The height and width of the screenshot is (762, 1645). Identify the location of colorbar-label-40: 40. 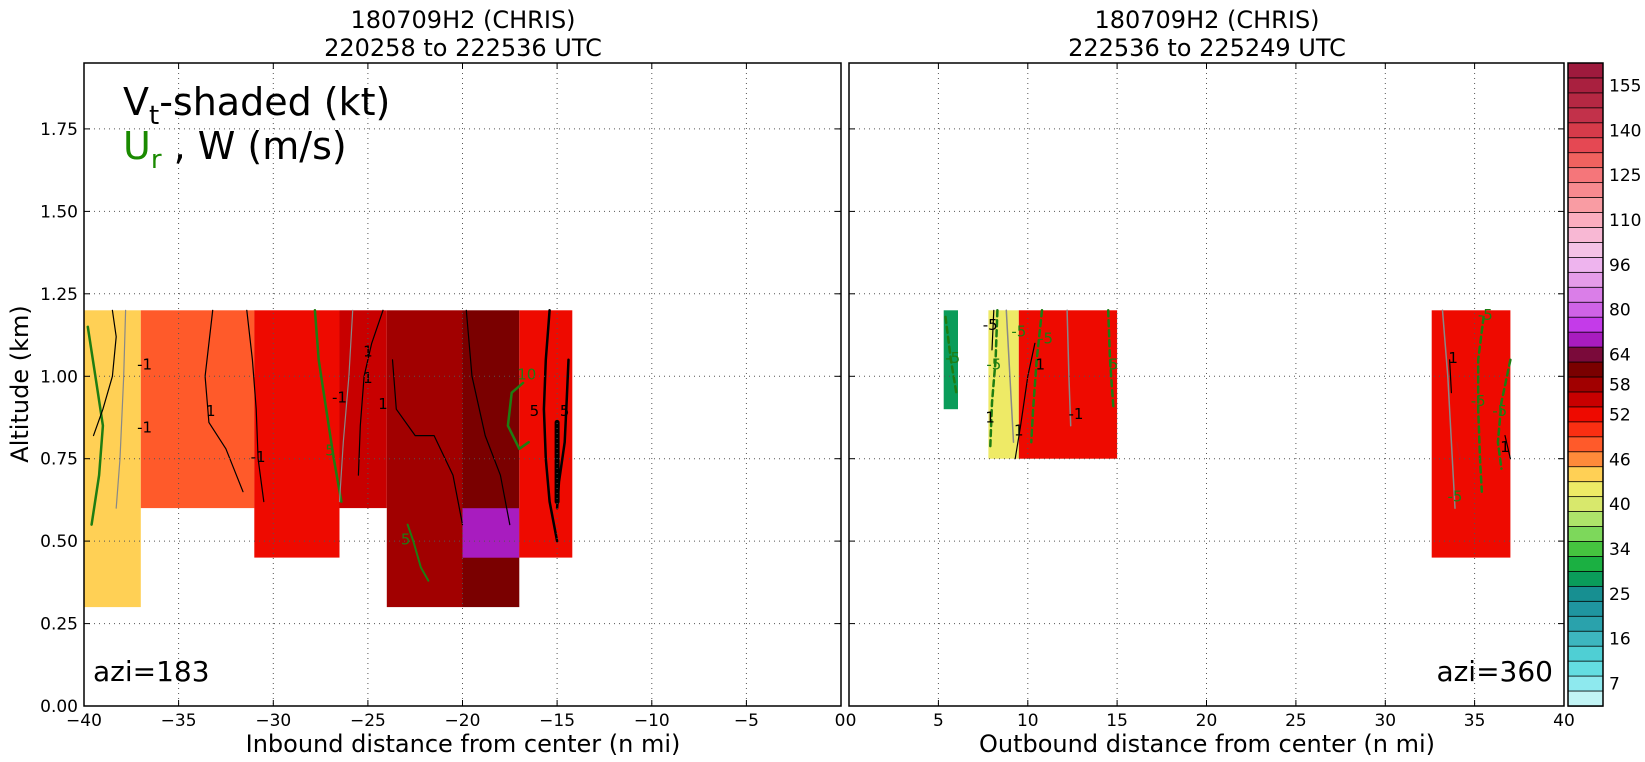
(1620, 505).